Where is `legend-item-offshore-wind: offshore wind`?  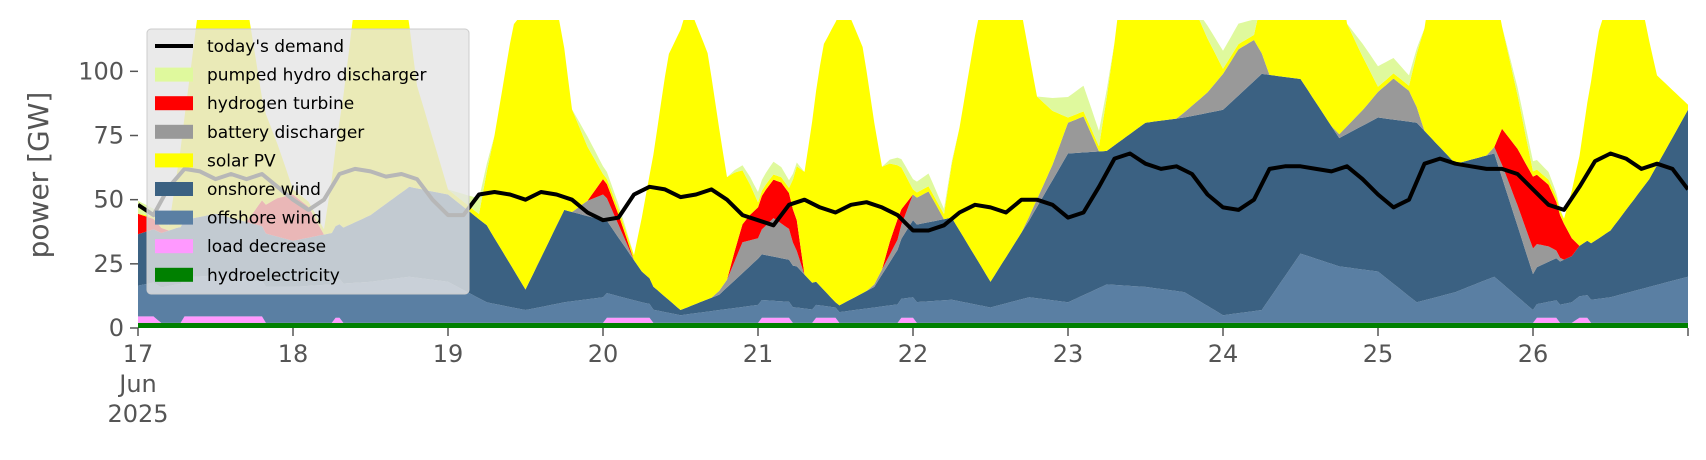
legend-item-offshore-wind: offshore wind is located at coordinates (238, 219).